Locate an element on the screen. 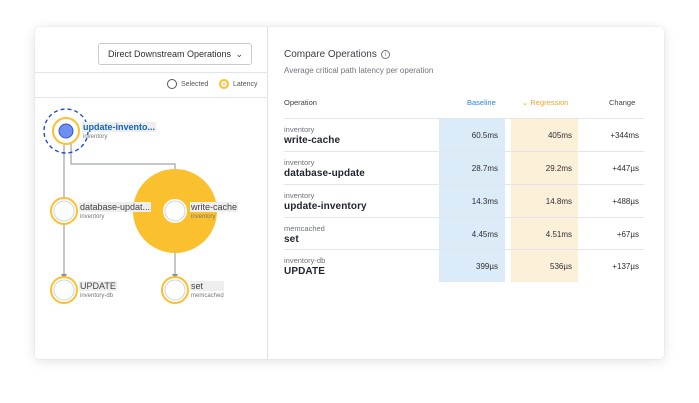 The height and width of the screenshot is (403, 699). node-label-update: UPDATE inventory-db is located at coordinates (98, 291).